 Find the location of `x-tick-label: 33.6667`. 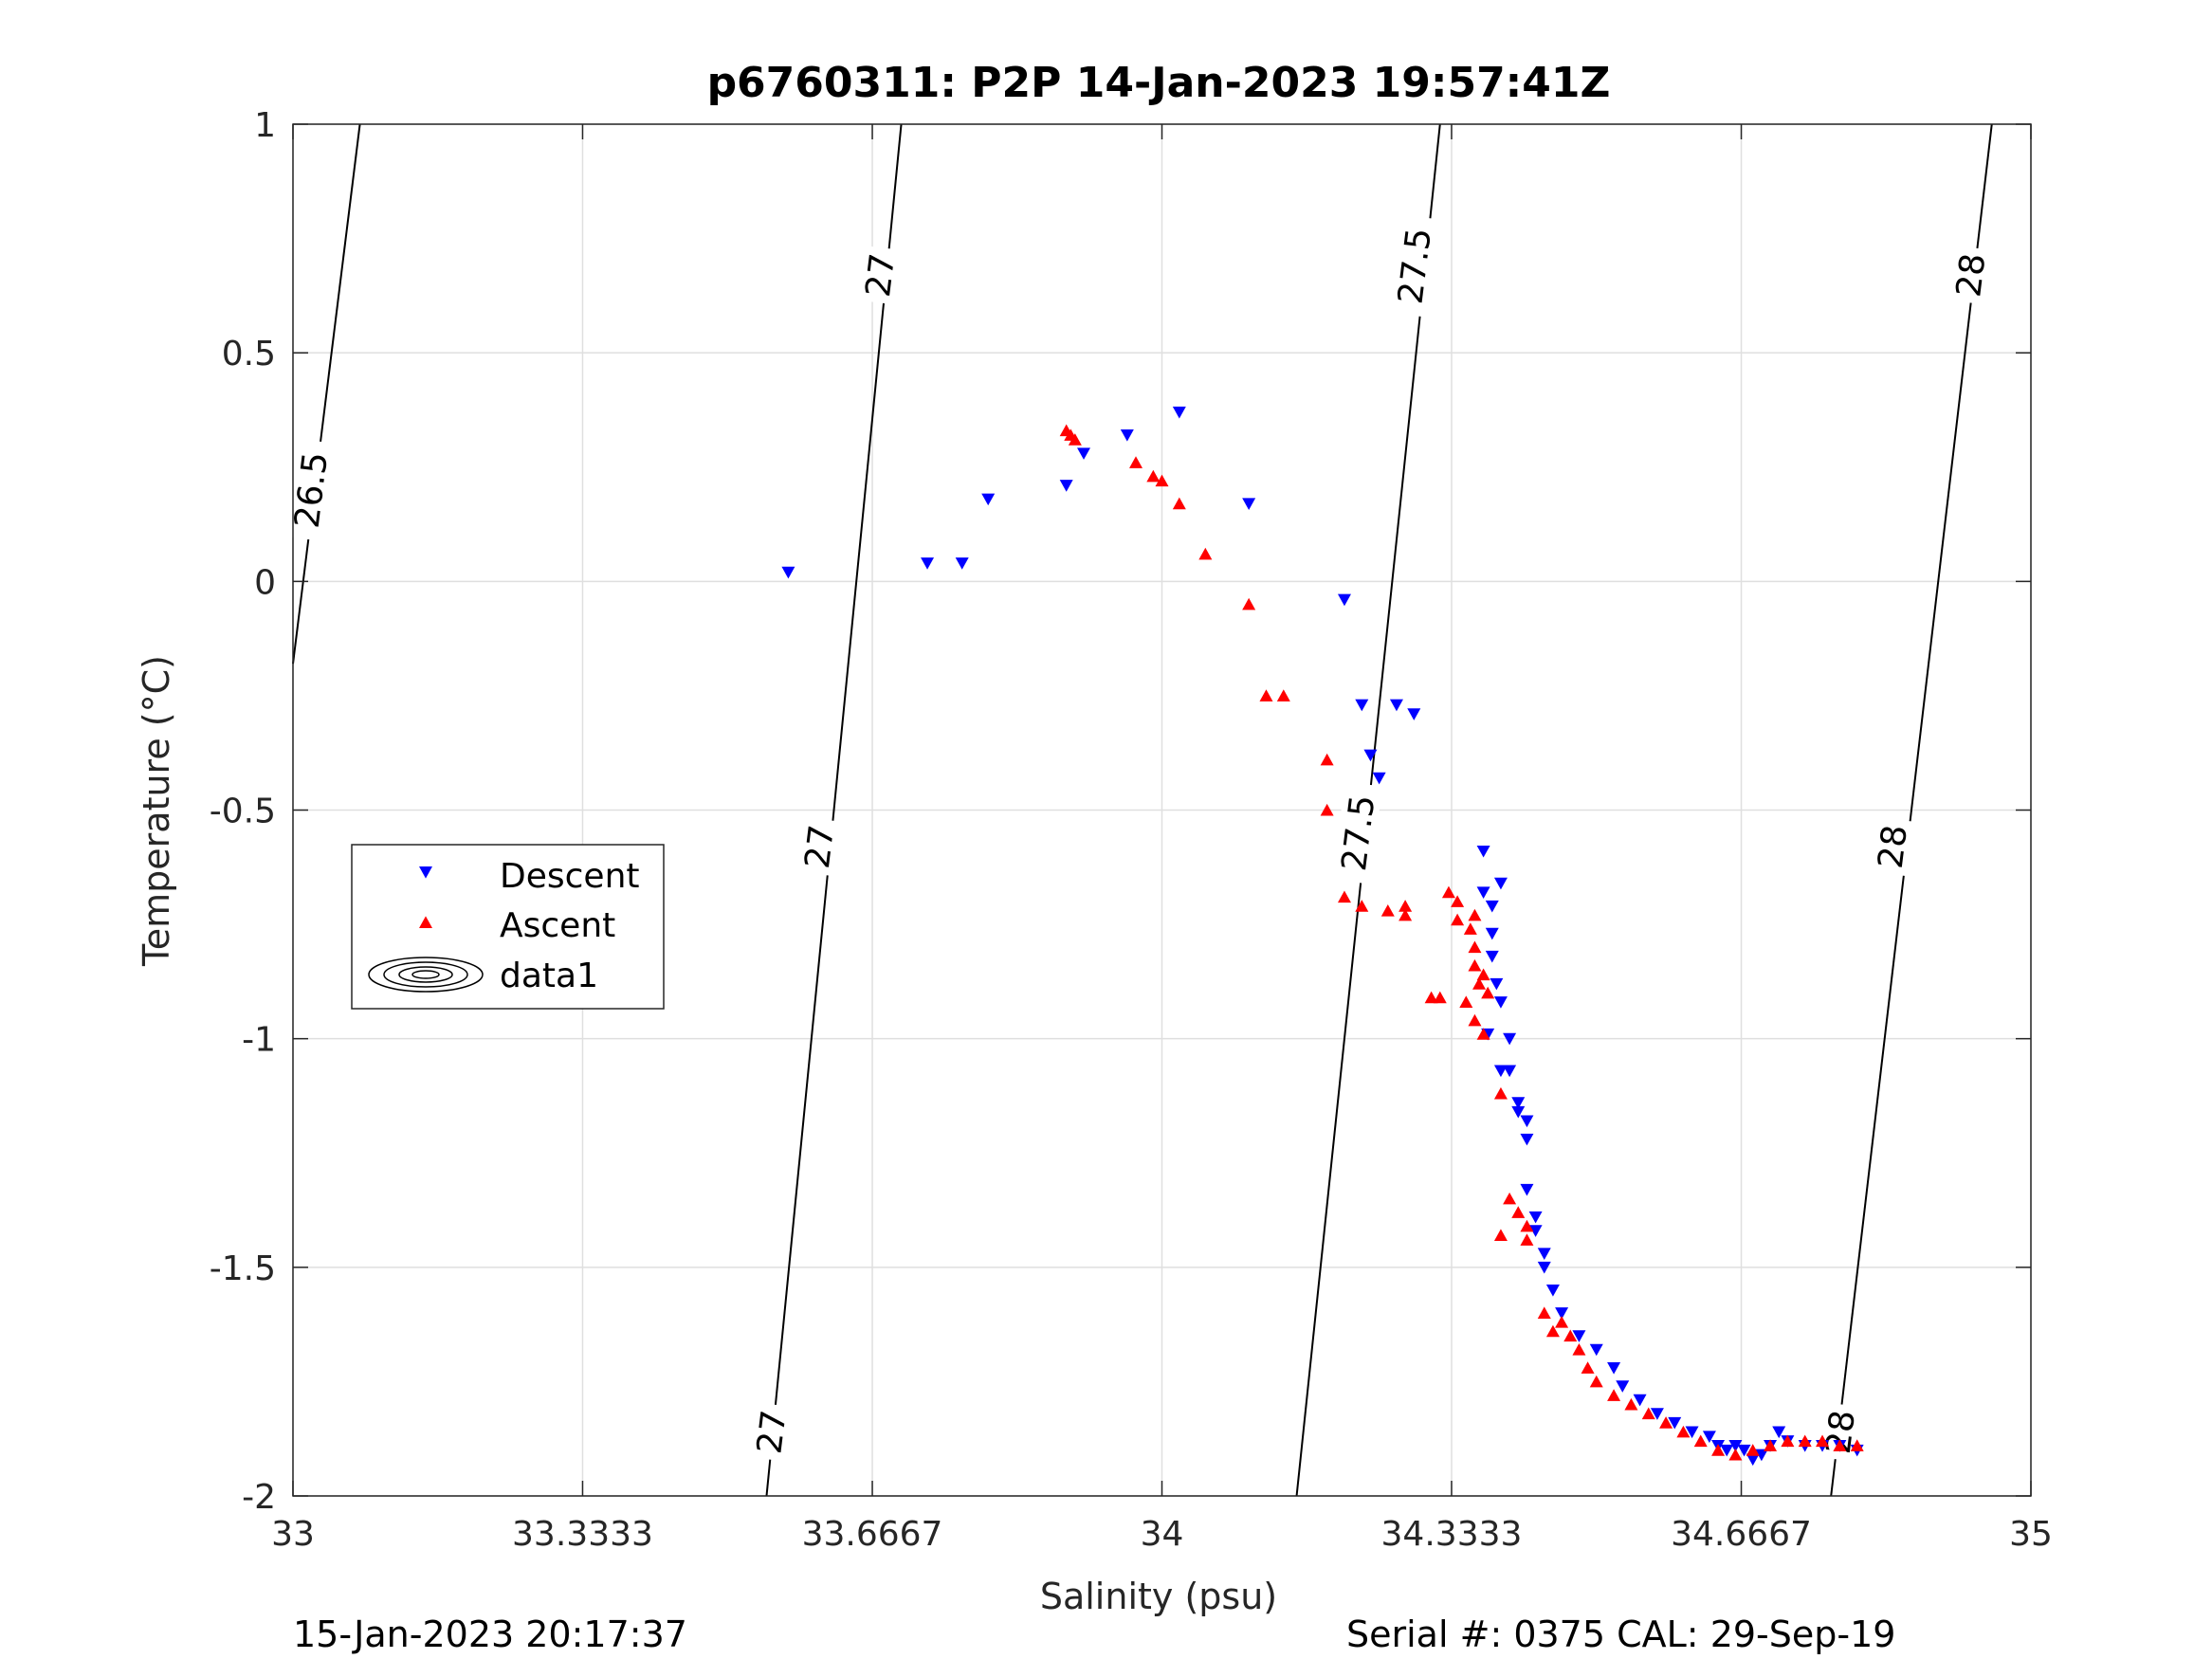

x-tick-label: 33.6667 is located at coordinates (872, 1534).